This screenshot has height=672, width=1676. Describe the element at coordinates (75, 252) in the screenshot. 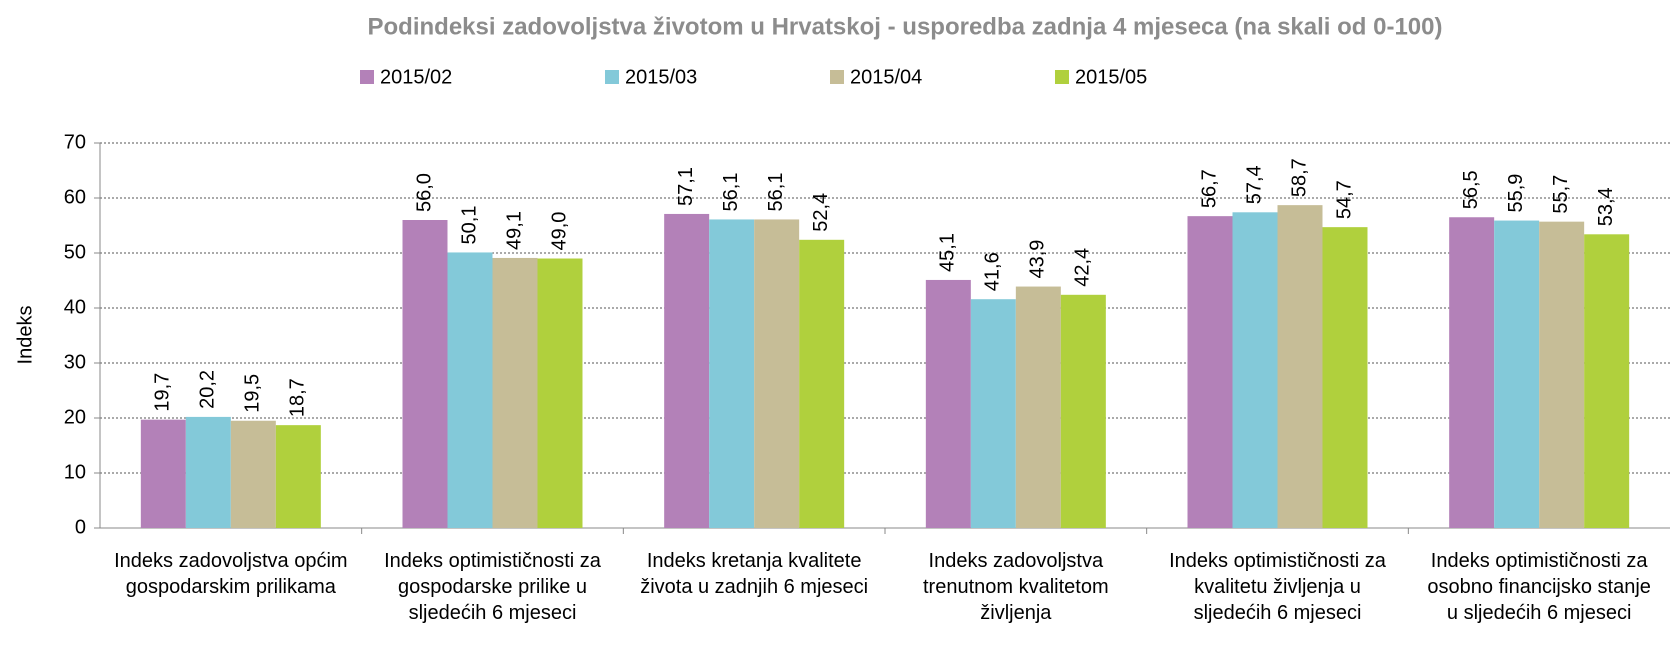

I see `y-tick-label: 50` at that location.